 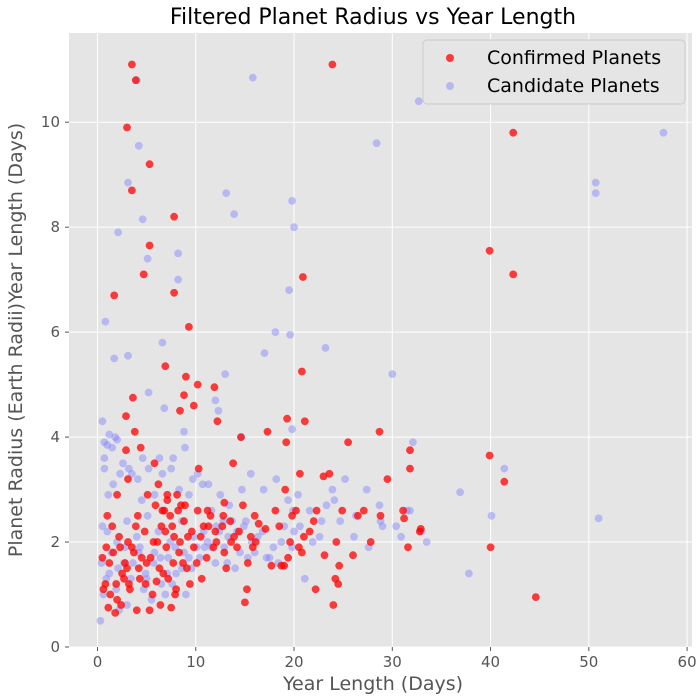 I want to click on x-tick-label: 0, so click(x=98, y=662).